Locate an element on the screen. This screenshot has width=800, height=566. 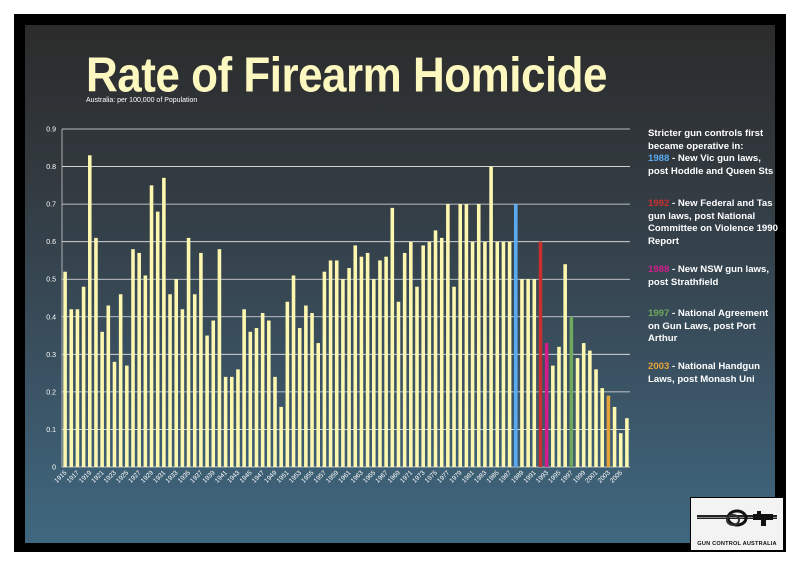
bar-1938 is located at coordinates (207, 401).